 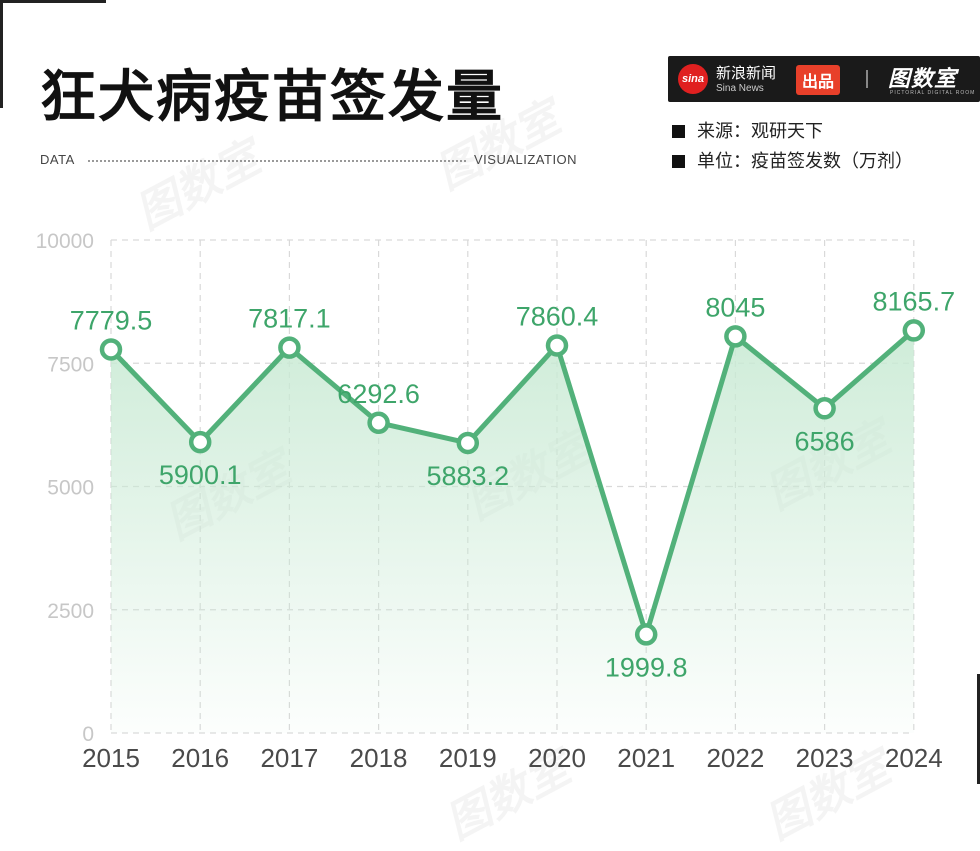 I want to click on data-label: 8165.7, so click(x=914, y=301).